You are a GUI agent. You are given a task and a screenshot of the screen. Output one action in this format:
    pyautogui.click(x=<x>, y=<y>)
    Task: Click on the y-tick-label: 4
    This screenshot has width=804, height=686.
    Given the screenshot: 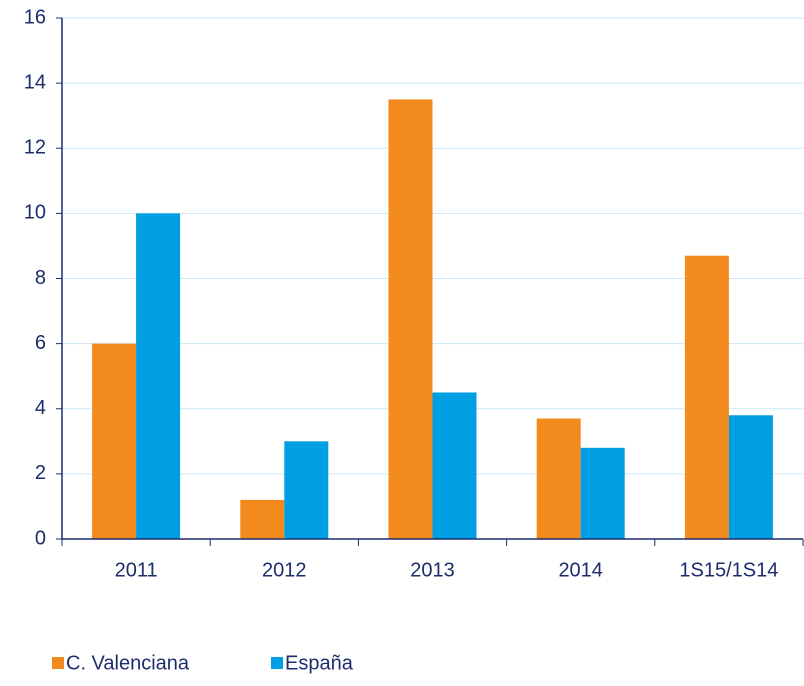 What is the action you would take?
    pyautogui.click(x=40, y=408)
    